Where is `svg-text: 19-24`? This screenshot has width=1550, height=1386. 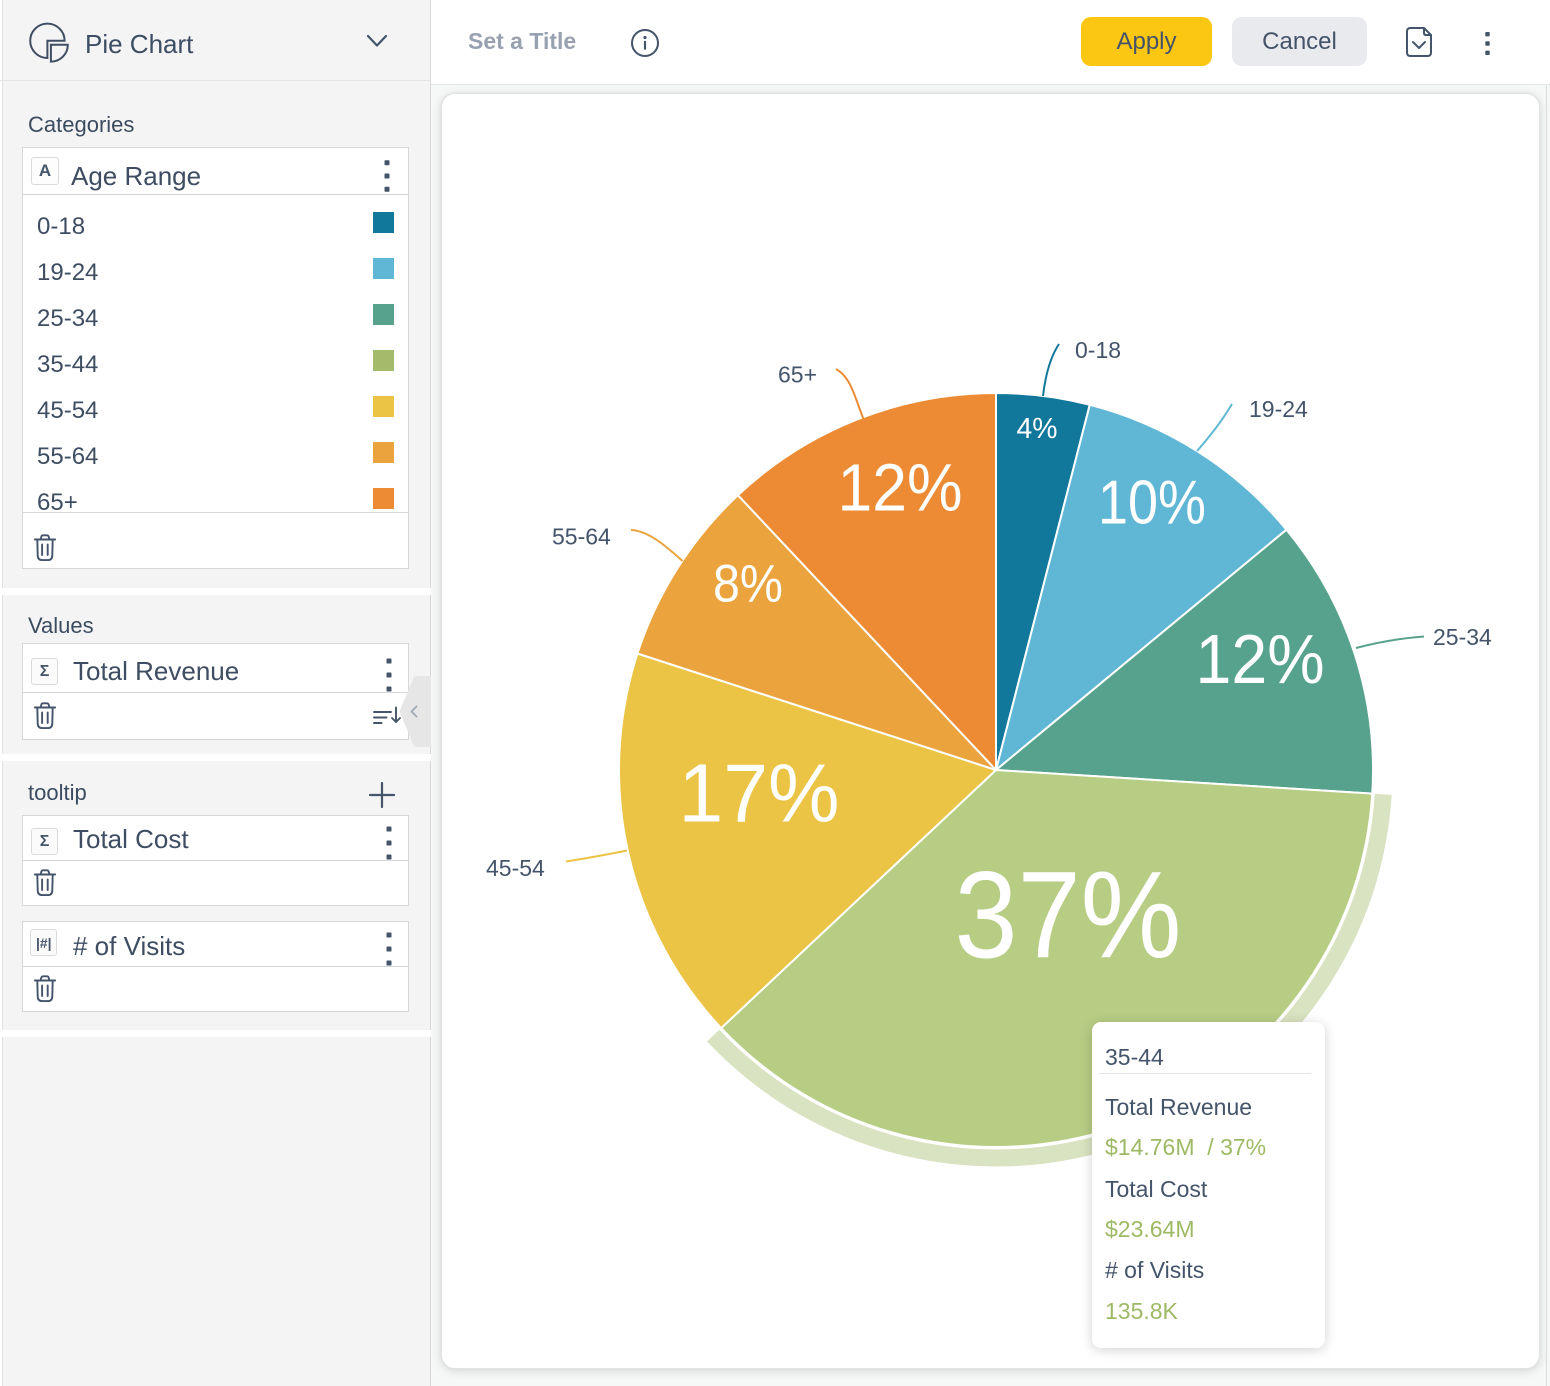
svg-text: 19-24 is located at coordinates (1278, 409).